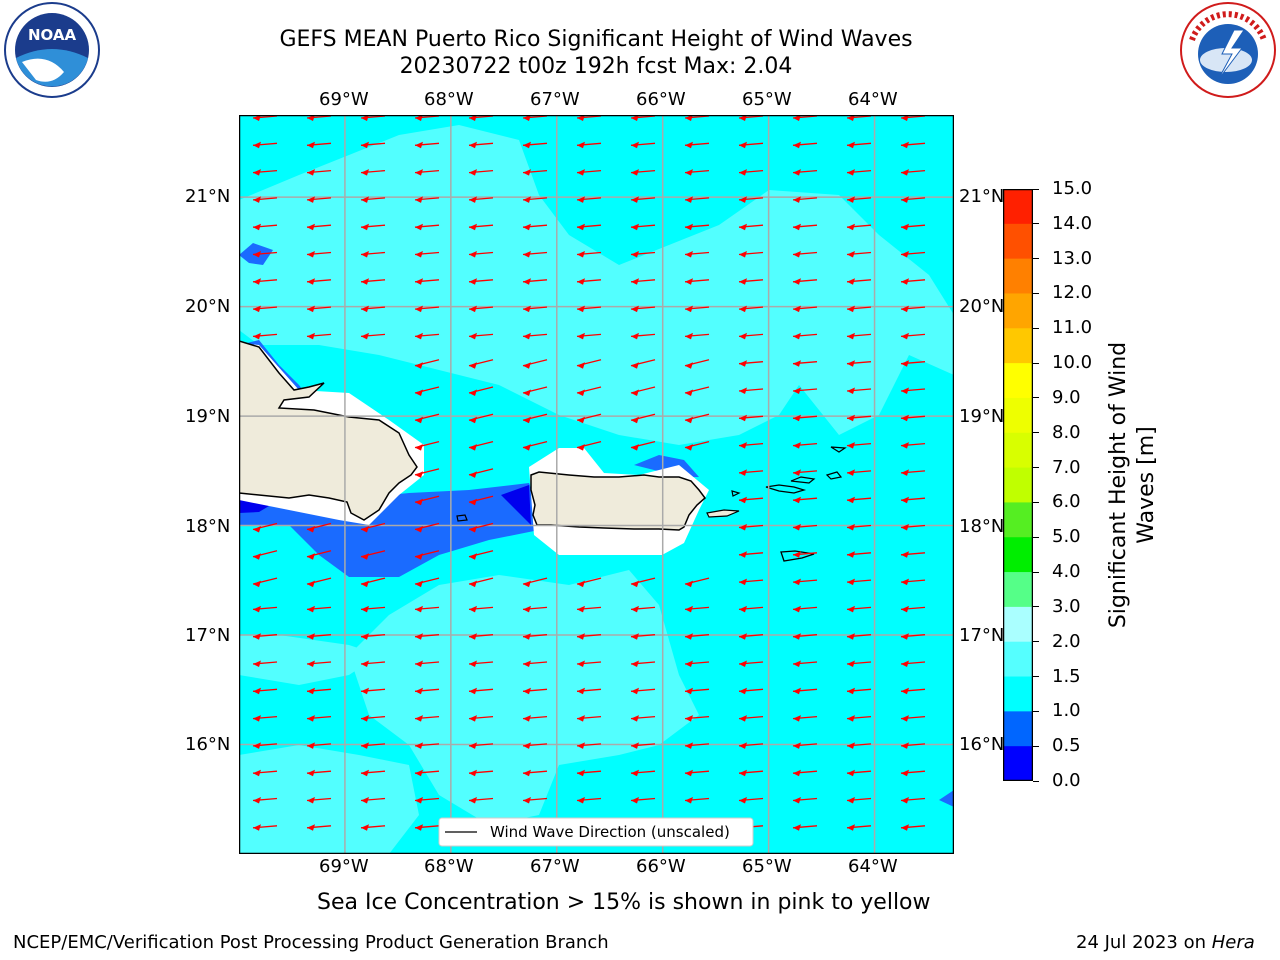 This screenshot has width=1280, height=960. What do you see at coordinates (1072, 258) in the screenshot?
I see `colorbar-tick-label: 13.0` at bounding box center [1072, 258].